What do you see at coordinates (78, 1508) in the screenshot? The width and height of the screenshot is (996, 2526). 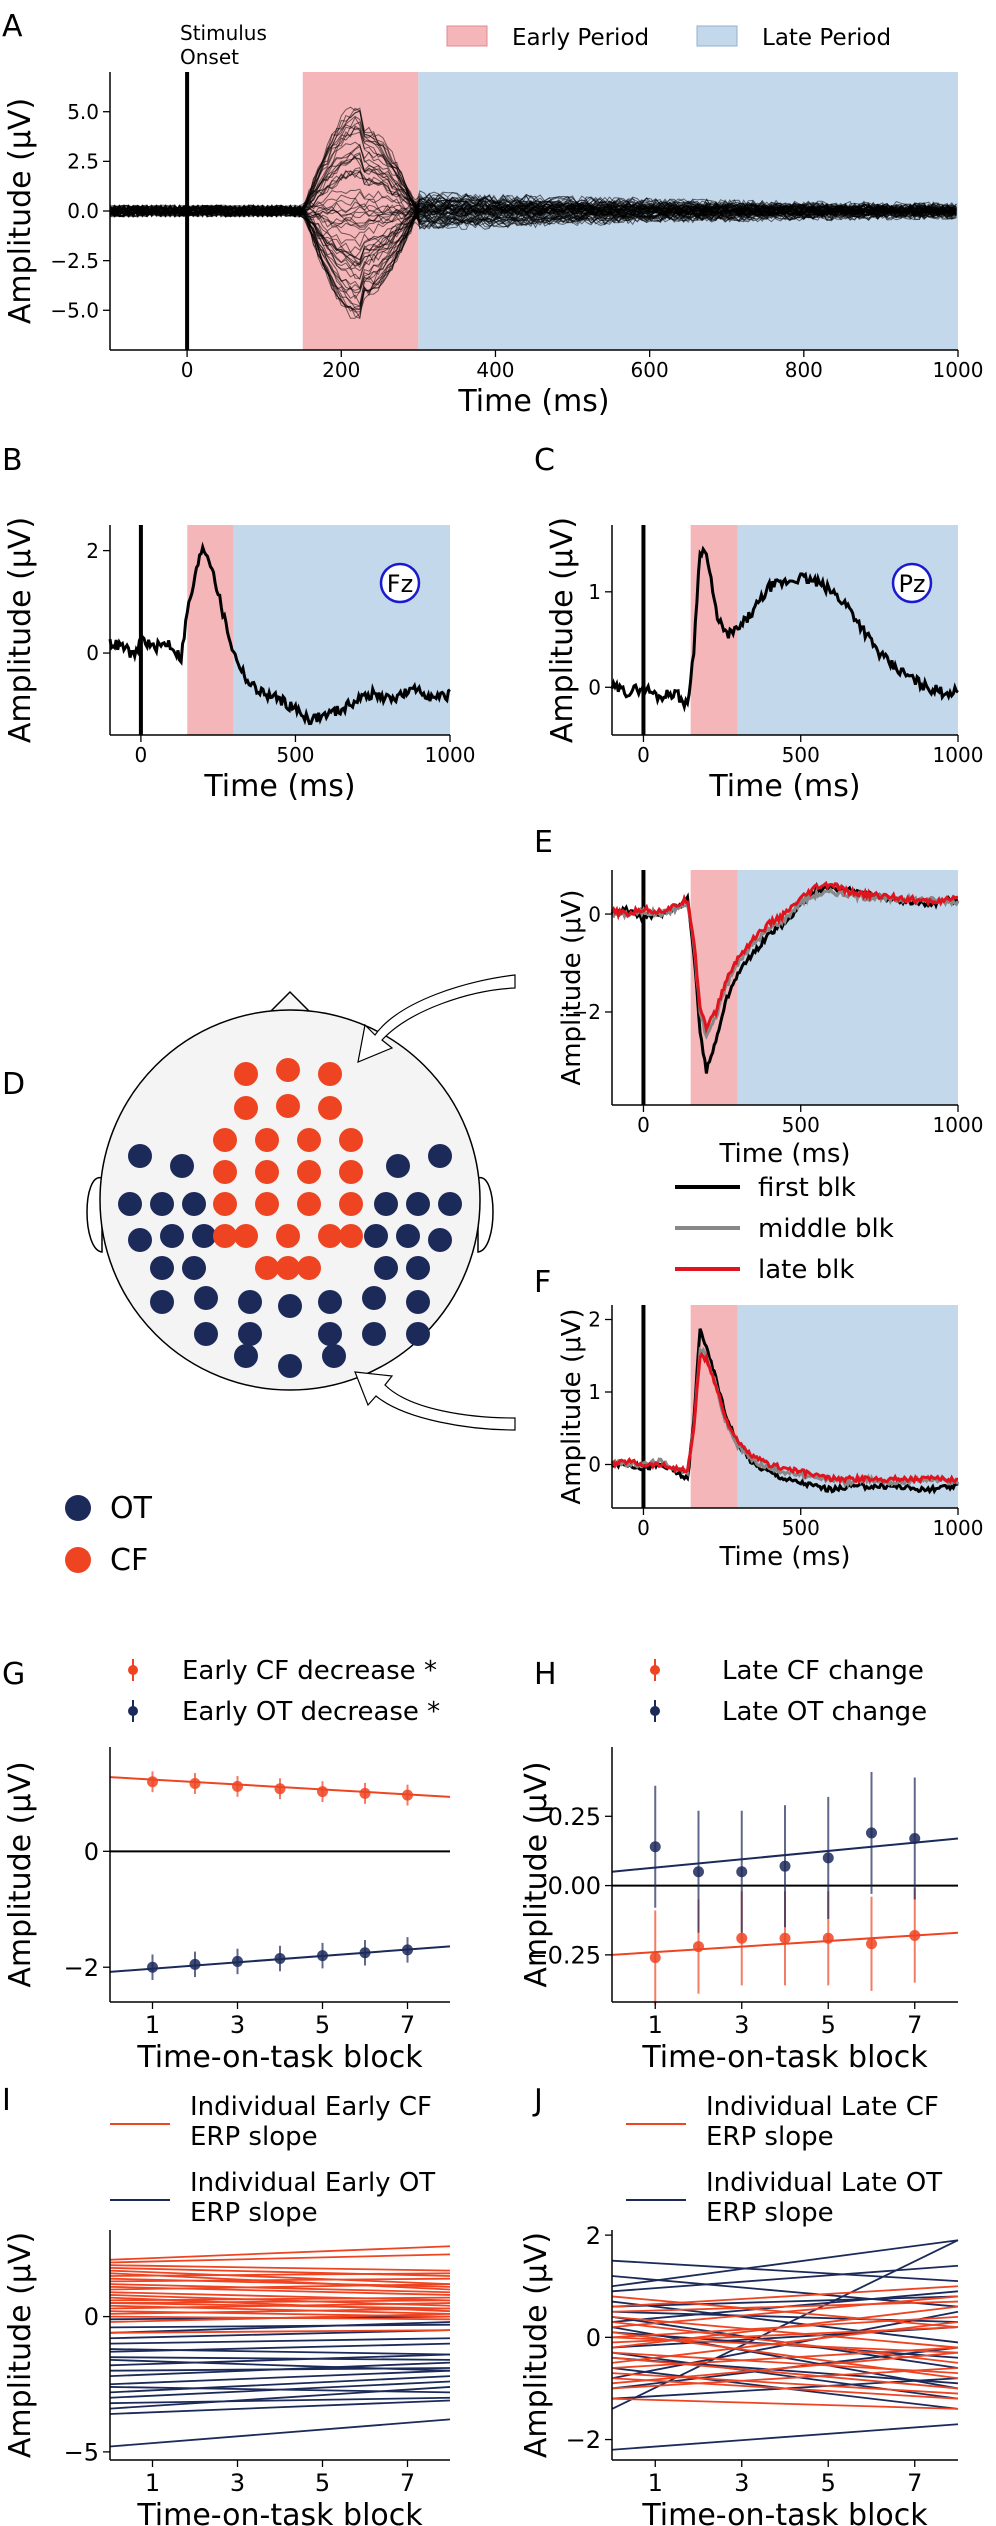 I see `legend-ot-dot` at bounding box center [78, 1508].